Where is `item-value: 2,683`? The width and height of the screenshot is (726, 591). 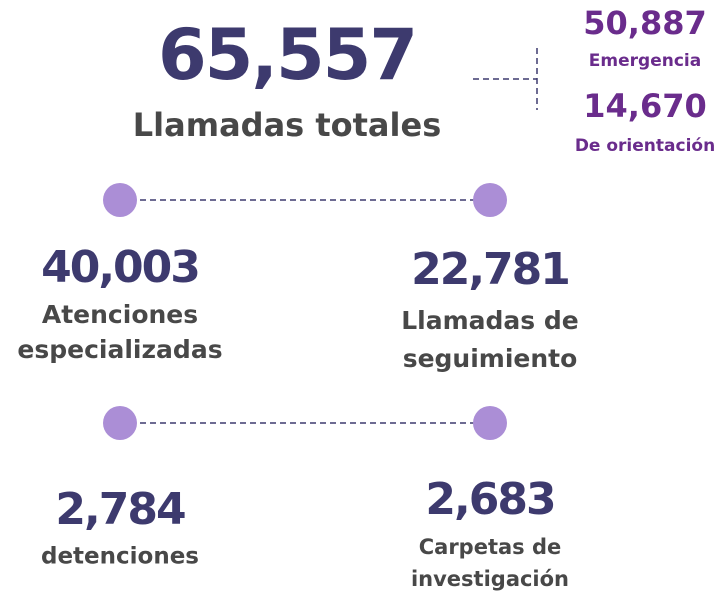 item-value: 2,683 is located at coordinates (489, 499).